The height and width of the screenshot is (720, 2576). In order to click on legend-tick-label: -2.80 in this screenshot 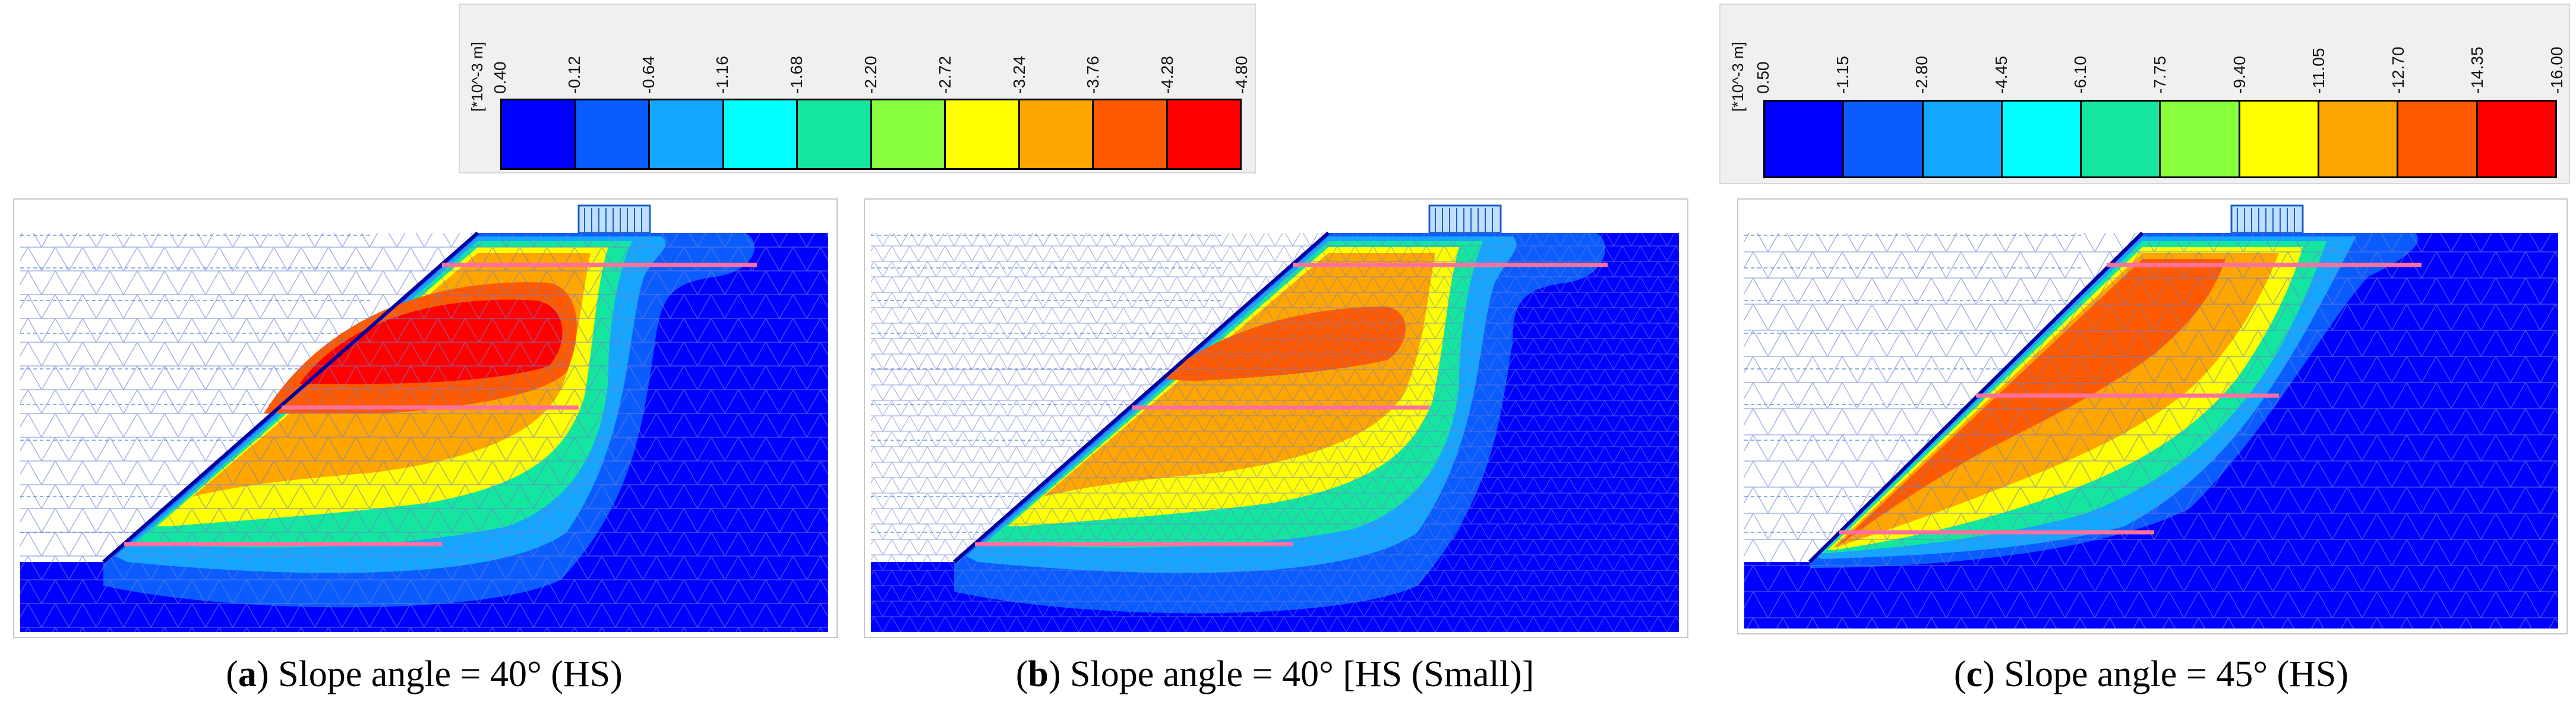, I will do `click(1921, 75)`.